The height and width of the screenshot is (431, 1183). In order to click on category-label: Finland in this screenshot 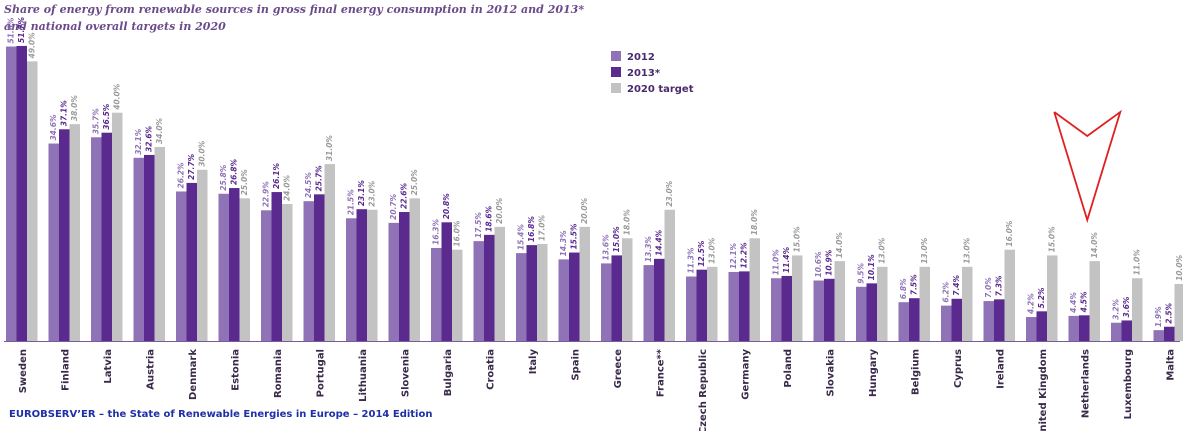, I will do `click(65, 370)`.